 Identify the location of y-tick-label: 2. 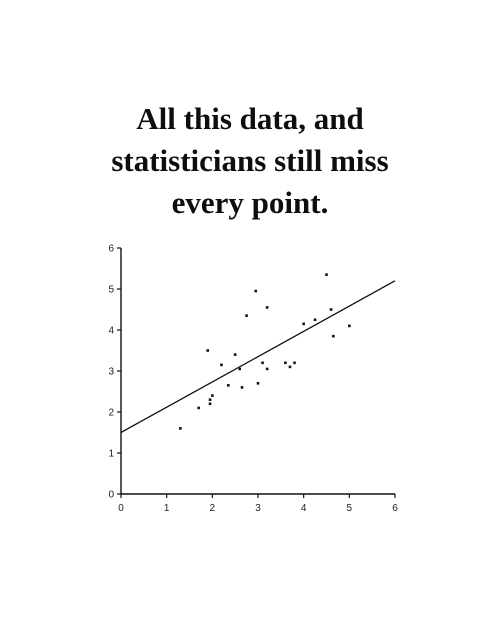
(111, 413).